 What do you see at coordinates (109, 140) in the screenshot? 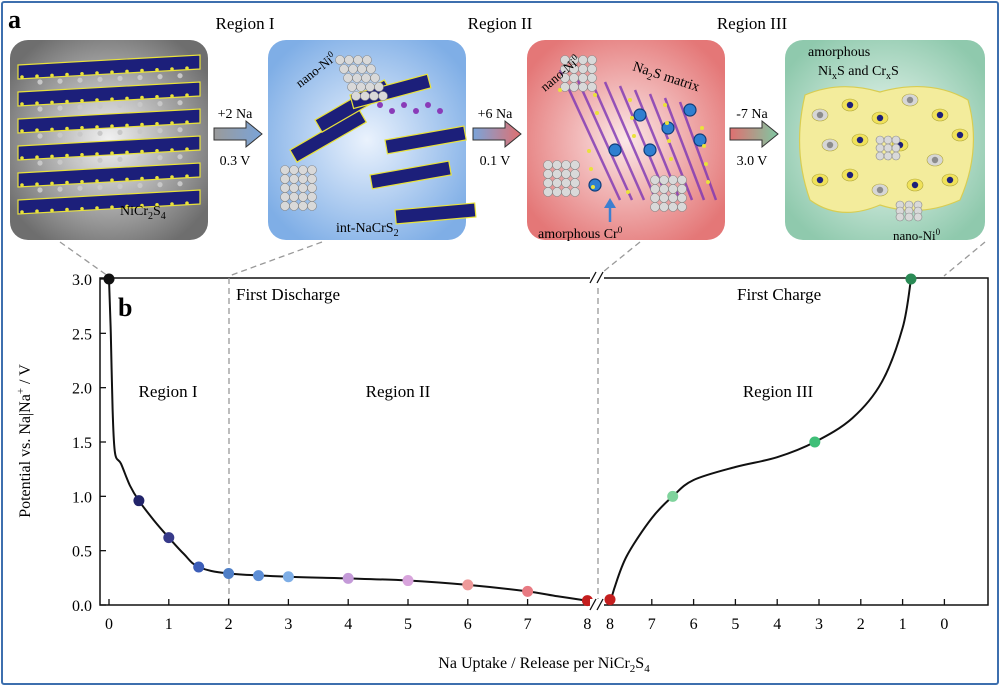
I see `structure-nicr2s4-image: NiCr2S4` at bounding box center [109, 140].